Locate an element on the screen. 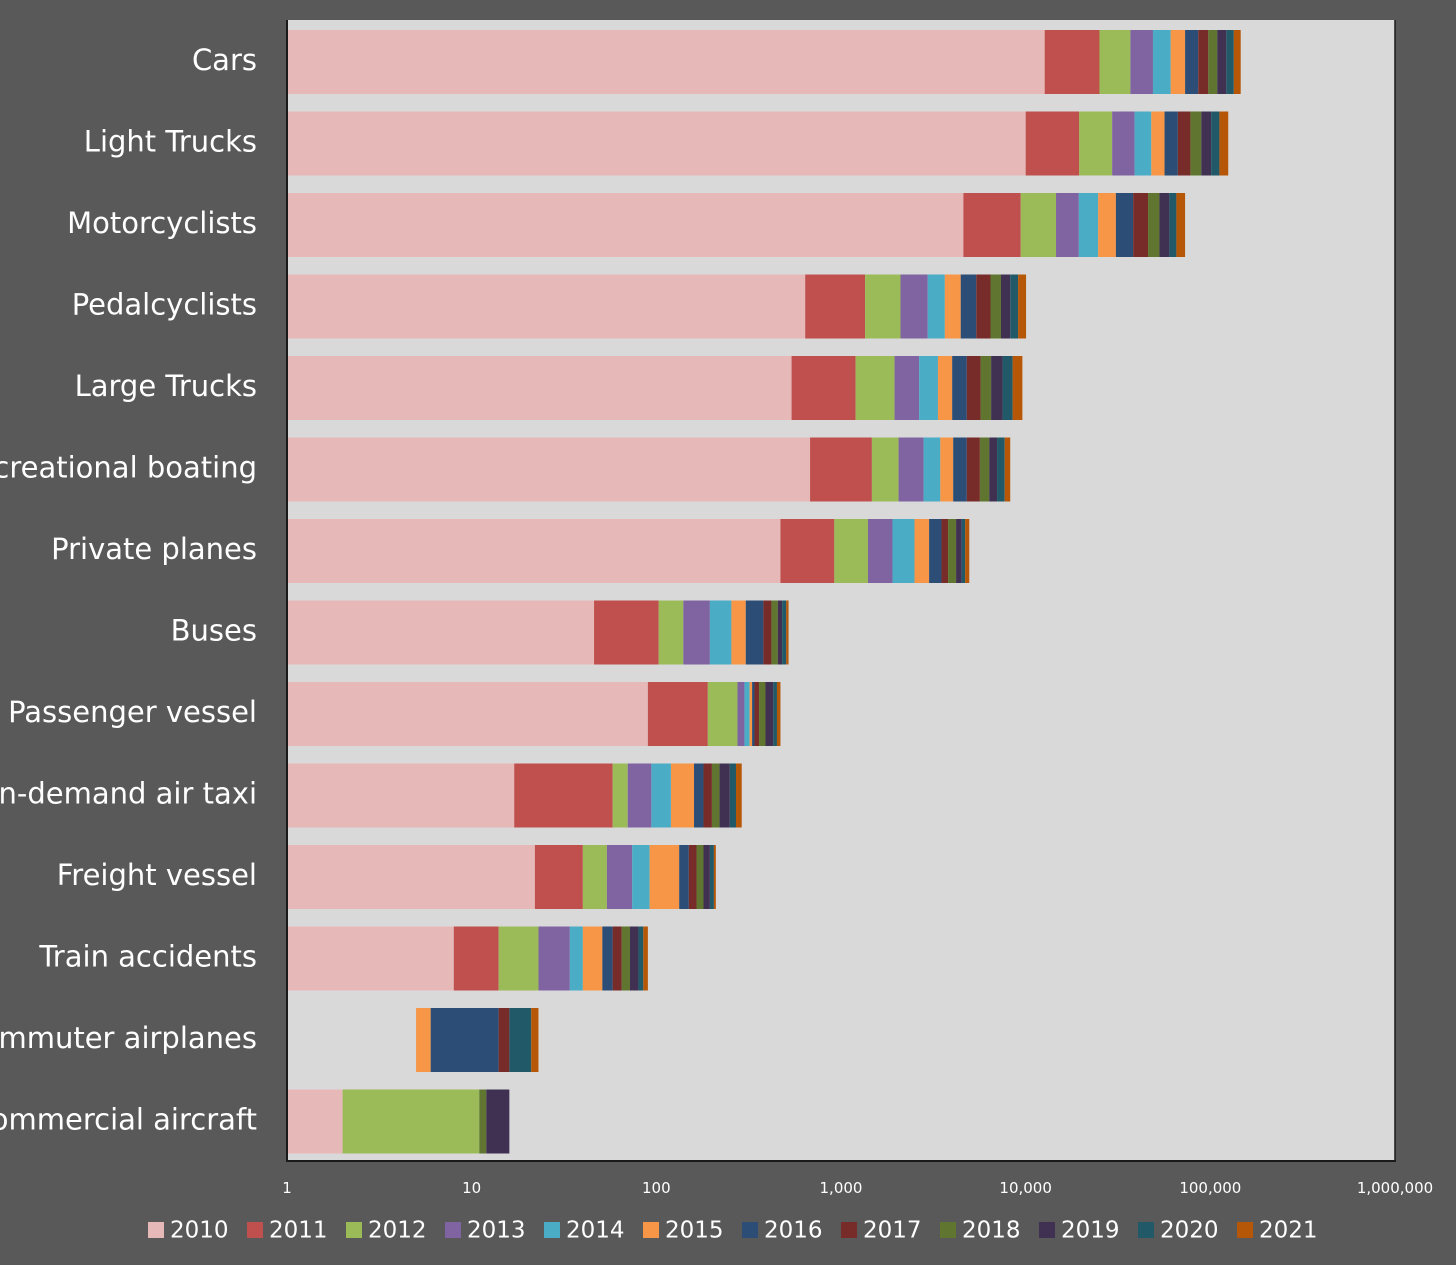 The image size is (1456, 1265). legend-swatch-2012 is located at coordinates (354, 1230).